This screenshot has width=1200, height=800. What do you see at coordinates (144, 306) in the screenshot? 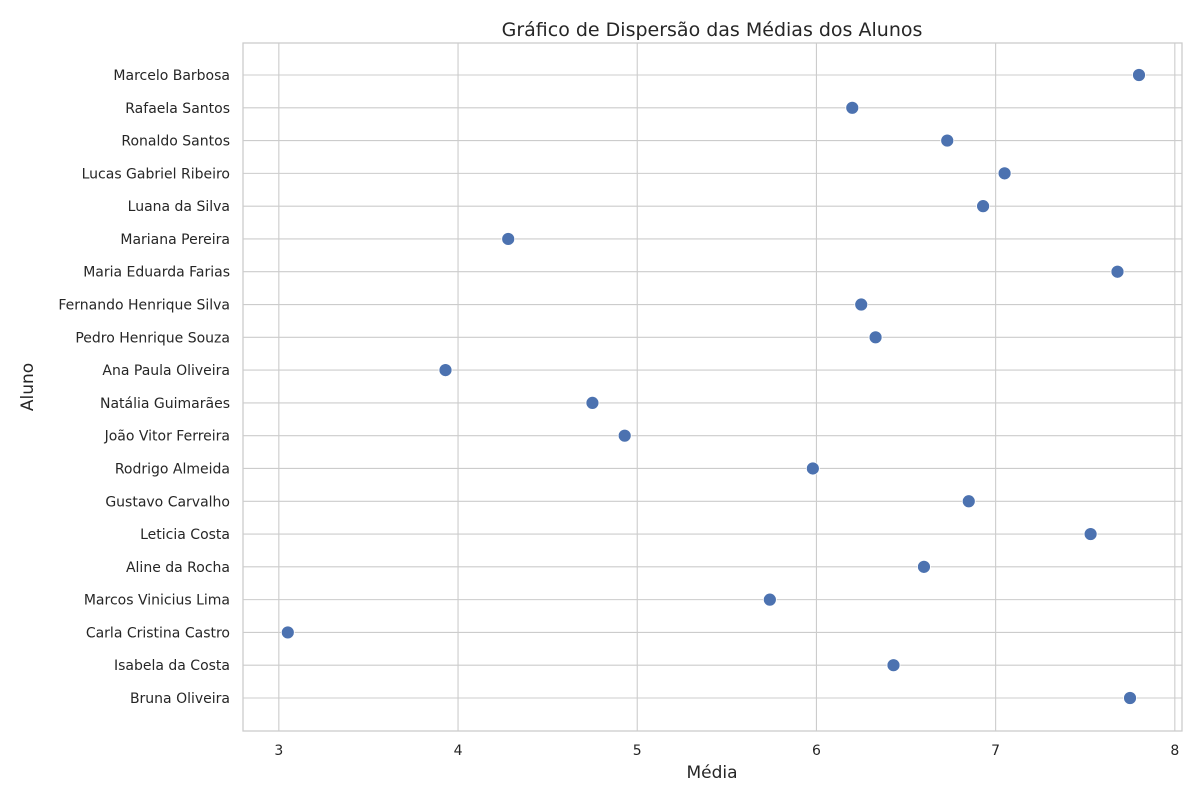
I see `y-tick-label: Fernando Henrique Silva` at bounding box center [144, 306].